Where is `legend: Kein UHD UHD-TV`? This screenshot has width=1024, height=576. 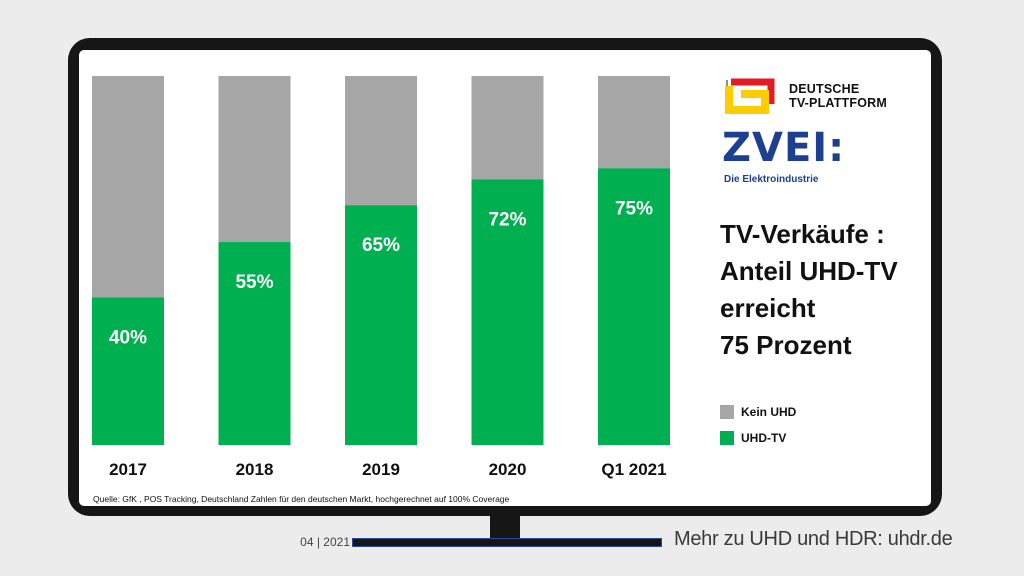 legend: Kein UHD UHD-TV is located at coordinates (758, 425).